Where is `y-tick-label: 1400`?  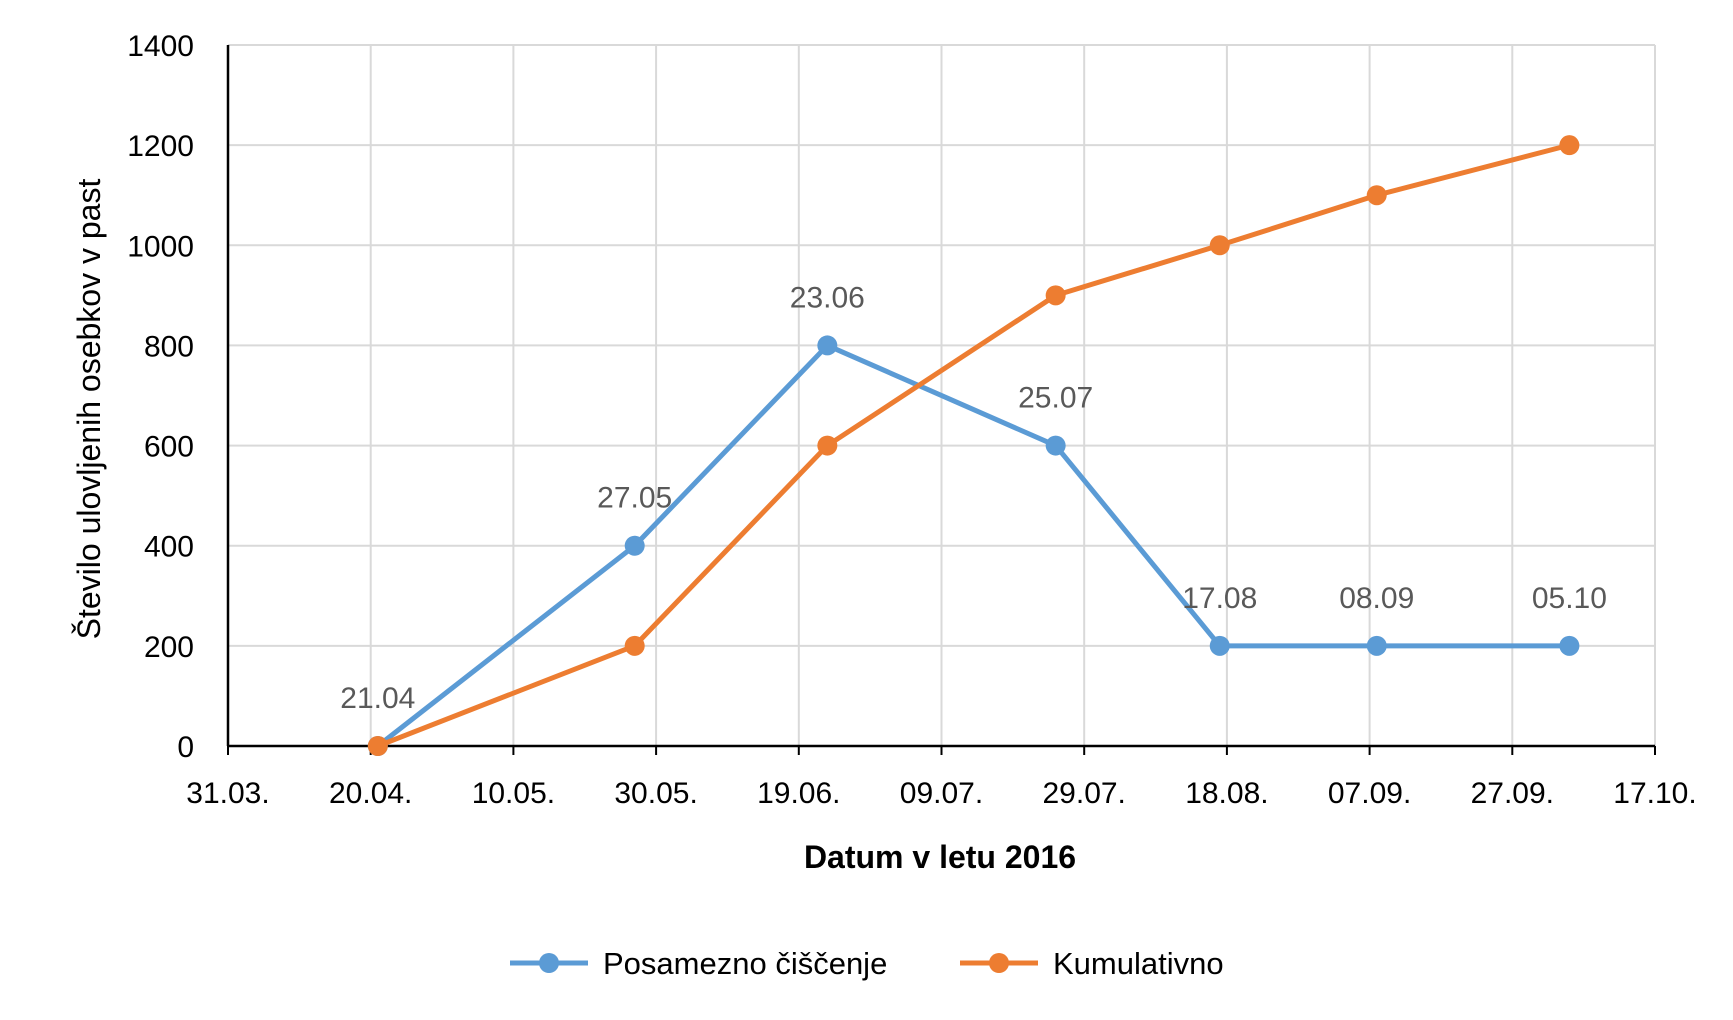
y-tick-label: 1400 is located at coordinates (160, 46).